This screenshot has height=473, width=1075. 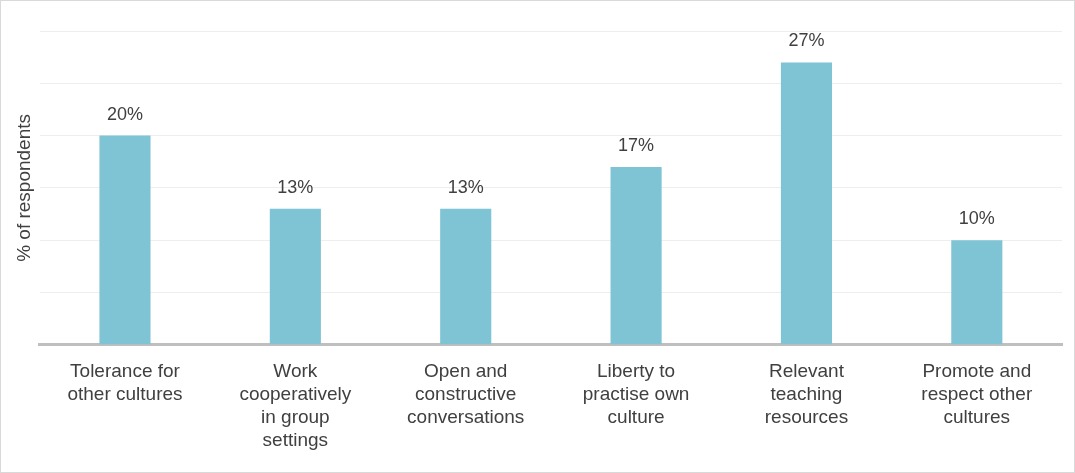 I want to click on data-label: 10%, so click(x=976, y=218).